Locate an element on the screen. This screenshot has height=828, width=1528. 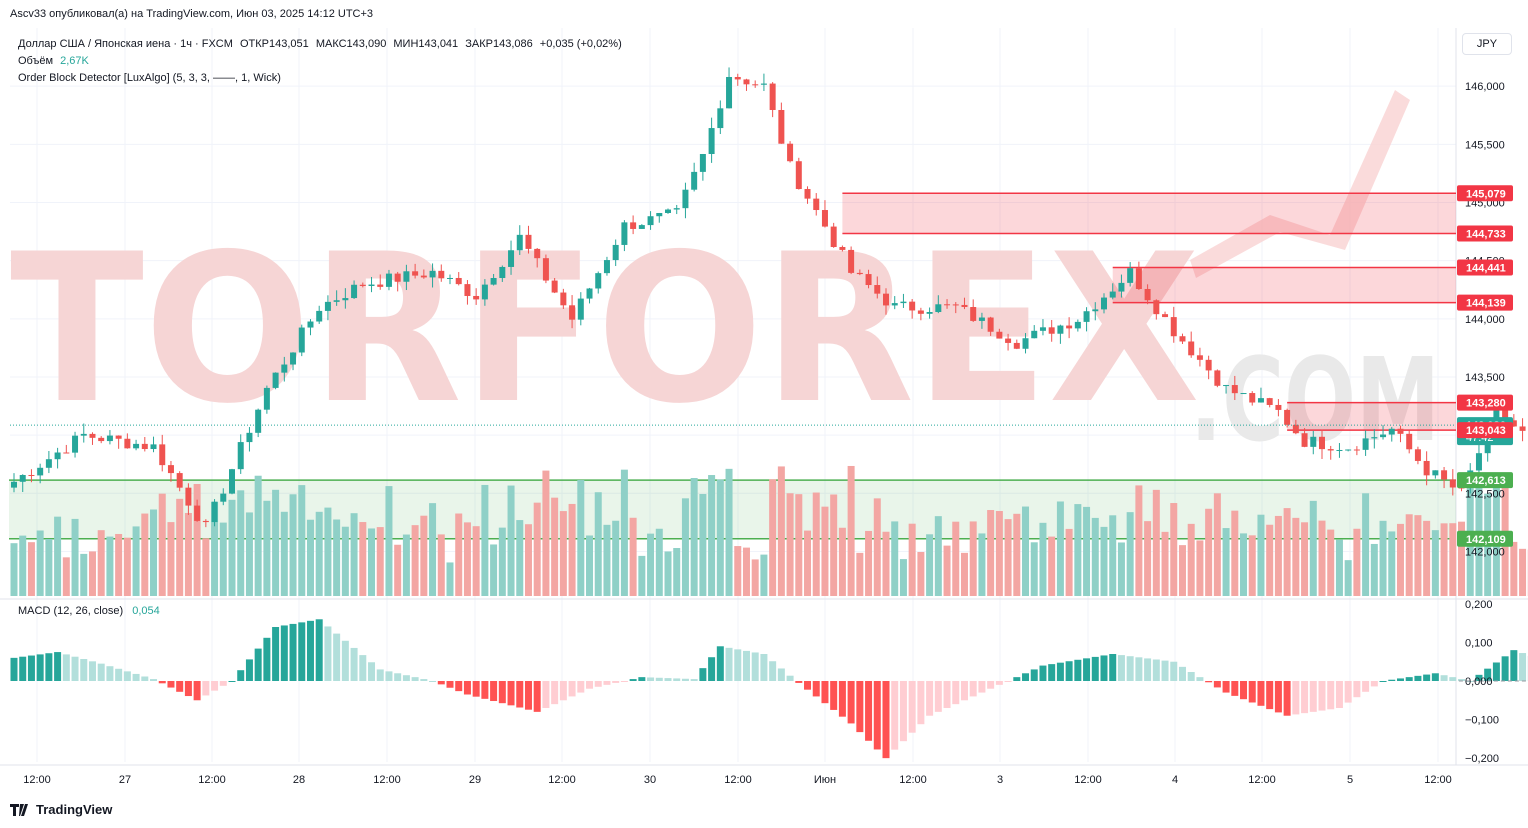
tradingview-brand: TradingView is located at coordinates (61, 809).